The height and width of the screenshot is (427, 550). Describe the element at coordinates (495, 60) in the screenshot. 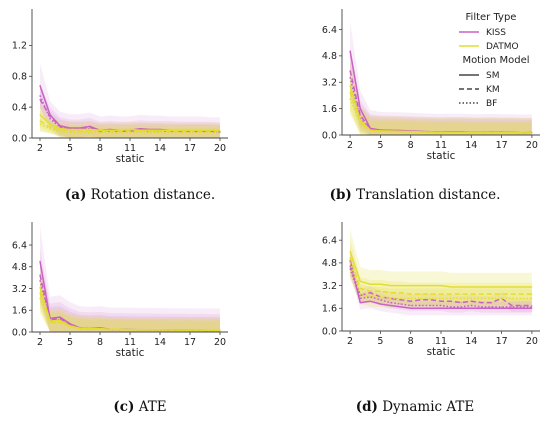

I see `legend-motion-title: Motion Model` at that location.